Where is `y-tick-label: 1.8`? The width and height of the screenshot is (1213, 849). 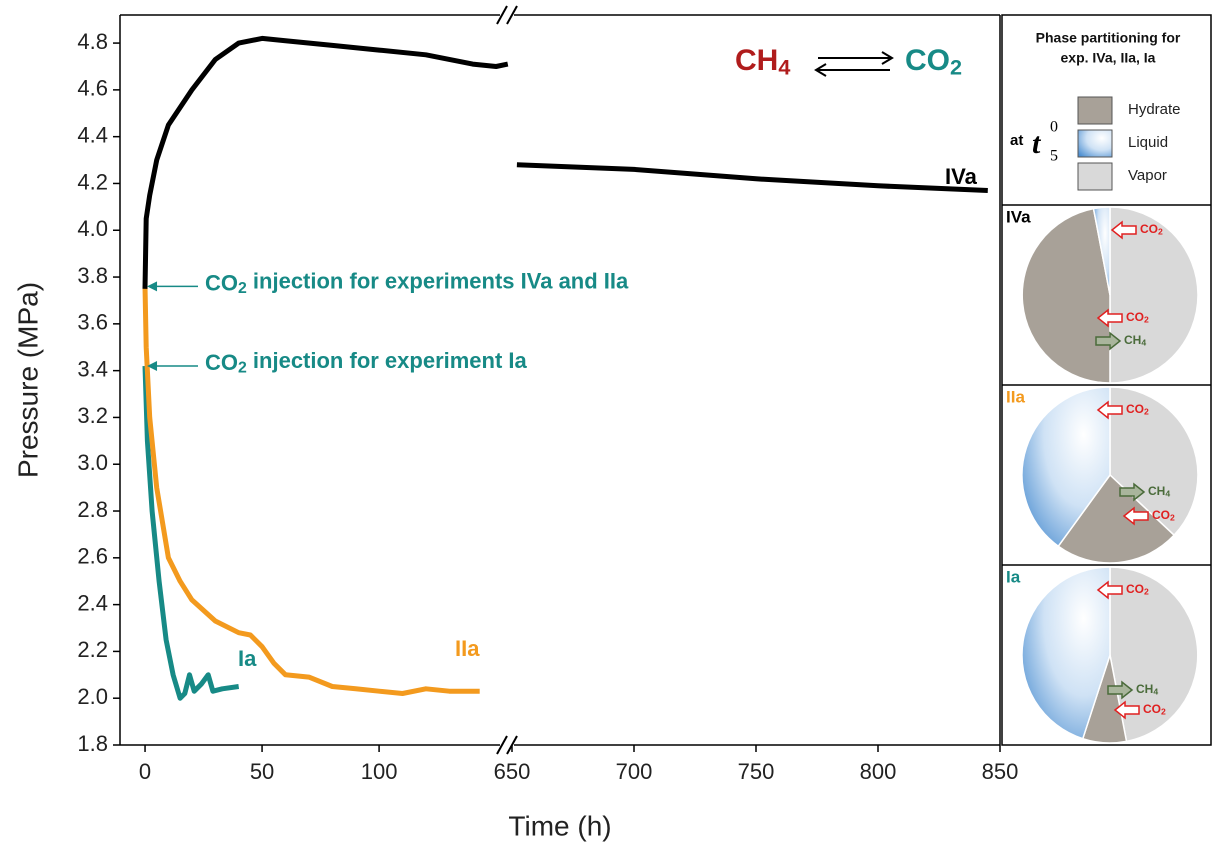 y-tick-label: 1.8 is located at coordinates (92, 743).